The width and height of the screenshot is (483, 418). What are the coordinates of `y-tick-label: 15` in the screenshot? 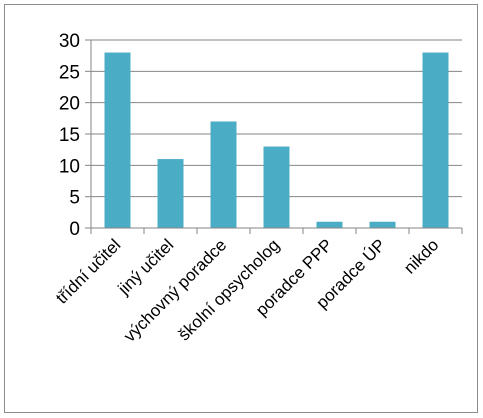 It's located at (69, 135).